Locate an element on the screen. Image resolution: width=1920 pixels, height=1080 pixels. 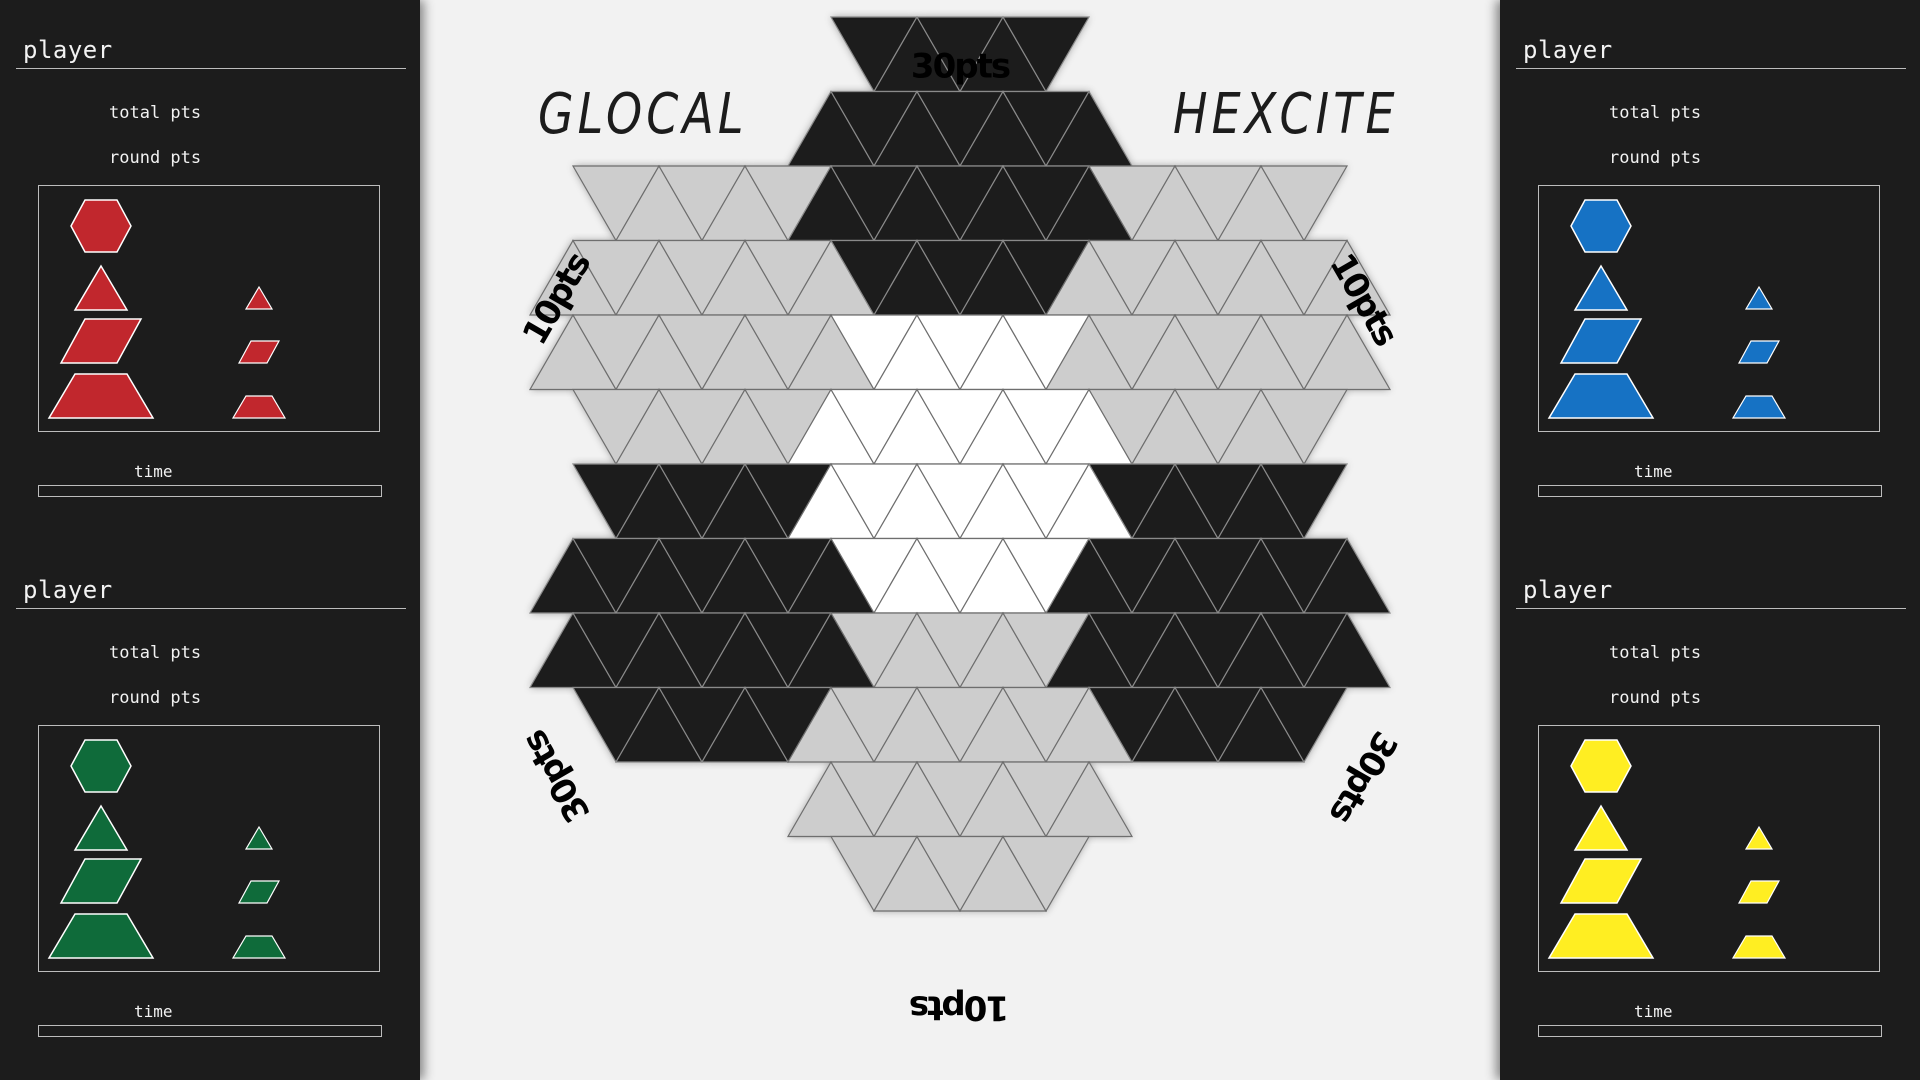
sector-points-label-bottom: 10pts is located at coordinates (959, 1008).